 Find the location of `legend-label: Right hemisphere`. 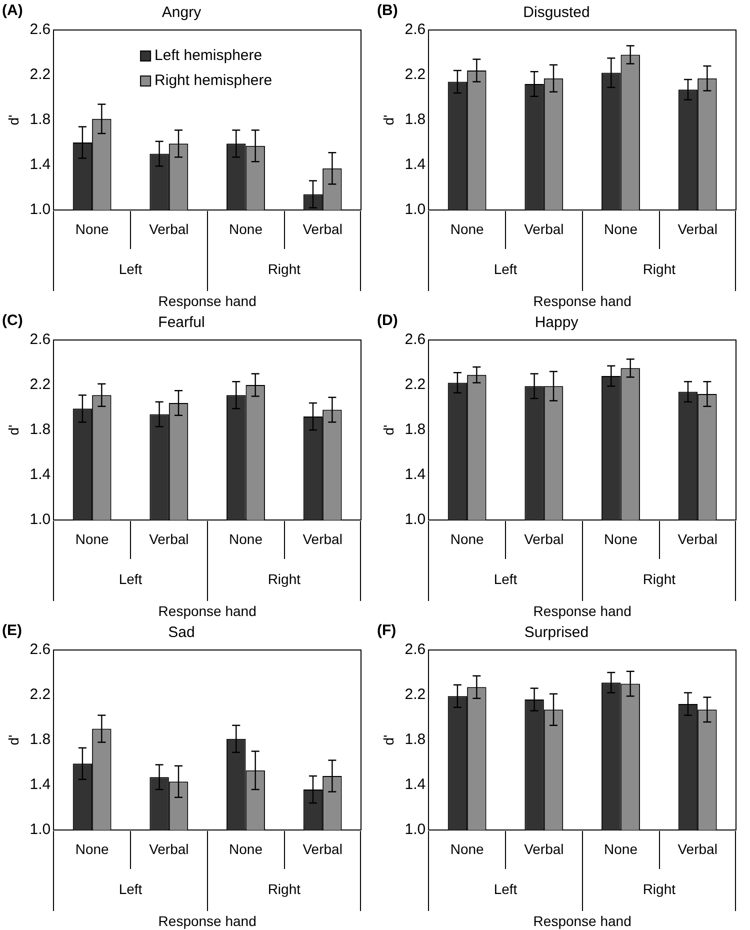

legend-label: Right hemisphere is located at coordinates (213, 81).